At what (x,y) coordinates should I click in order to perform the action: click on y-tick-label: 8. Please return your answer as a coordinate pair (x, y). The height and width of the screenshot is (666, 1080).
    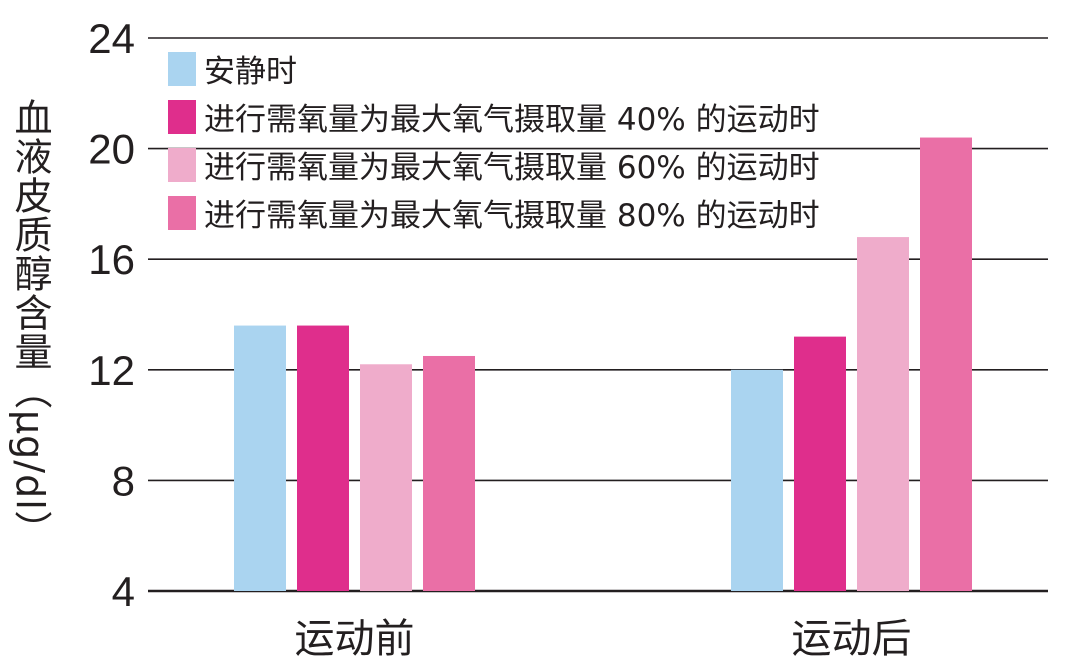
    Looking at the image, I should click on (123, 480).